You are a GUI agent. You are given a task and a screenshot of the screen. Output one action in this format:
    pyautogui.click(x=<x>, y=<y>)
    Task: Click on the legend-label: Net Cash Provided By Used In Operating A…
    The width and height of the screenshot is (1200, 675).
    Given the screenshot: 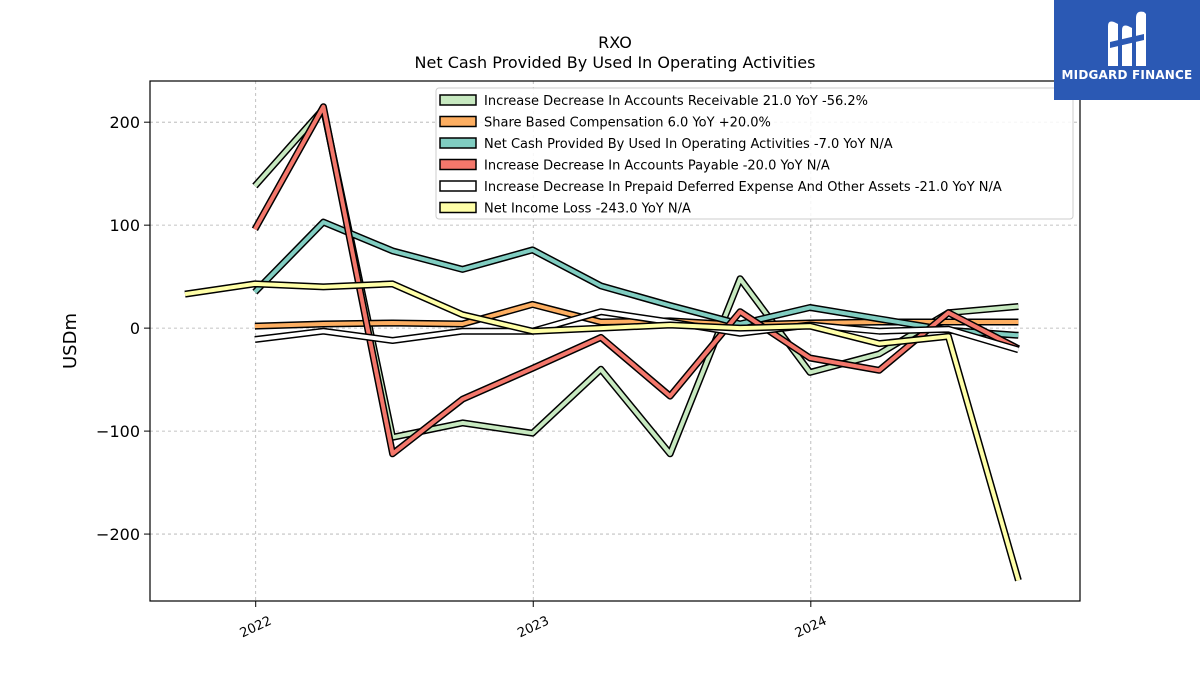 What is the action you would take?
    pyautogui.click(x=688, y=144)
    